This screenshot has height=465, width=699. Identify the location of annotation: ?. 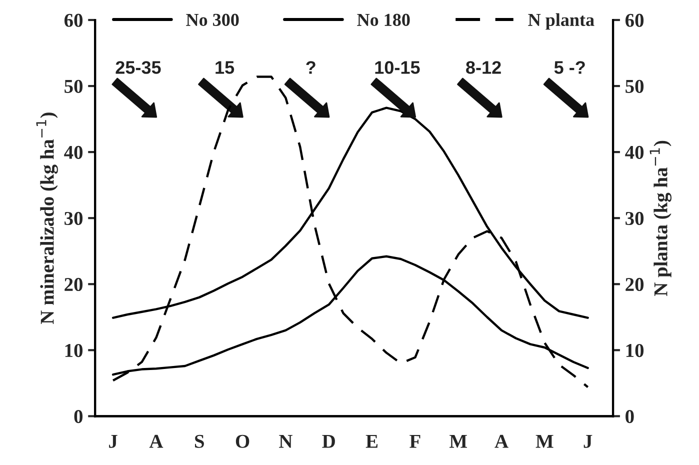
(311, 67).